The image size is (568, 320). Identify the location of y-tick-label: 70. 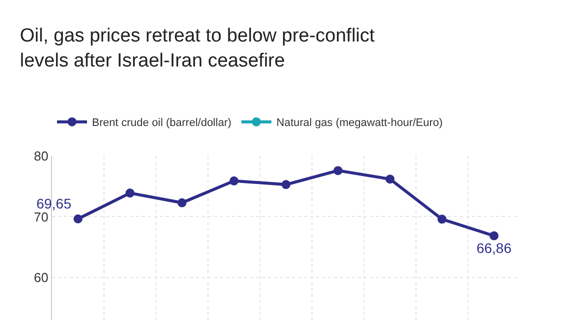
(41, 216).